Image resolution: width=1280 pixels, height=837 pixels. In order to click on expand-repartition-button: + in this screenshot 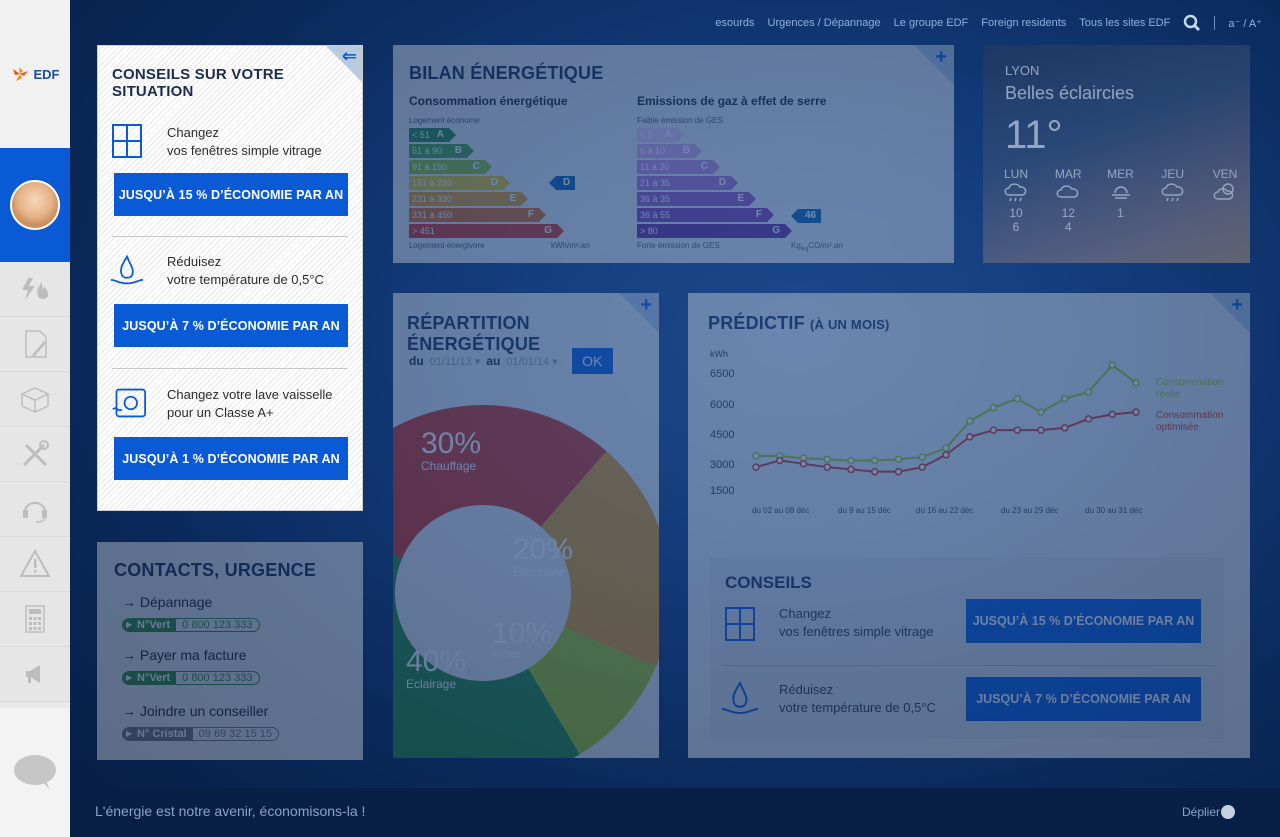, I will do `click(639, 313)`.